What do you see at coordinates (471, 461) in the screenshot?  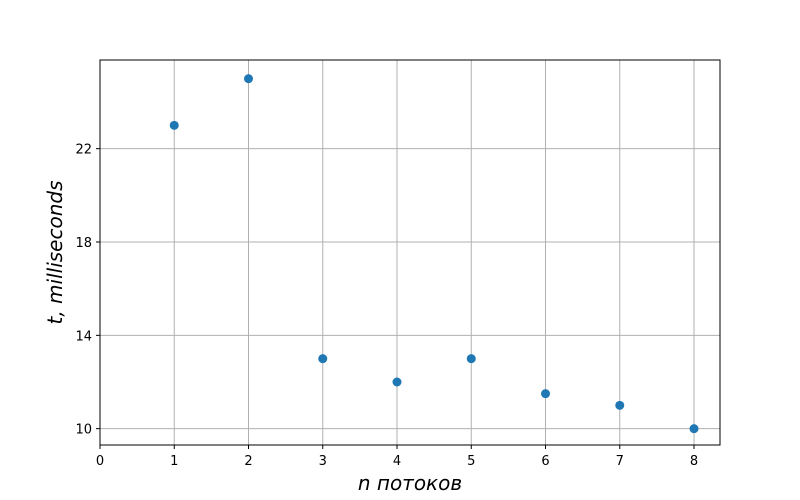 I see `x-tick-label: 5` at bounding box center [471, 461].